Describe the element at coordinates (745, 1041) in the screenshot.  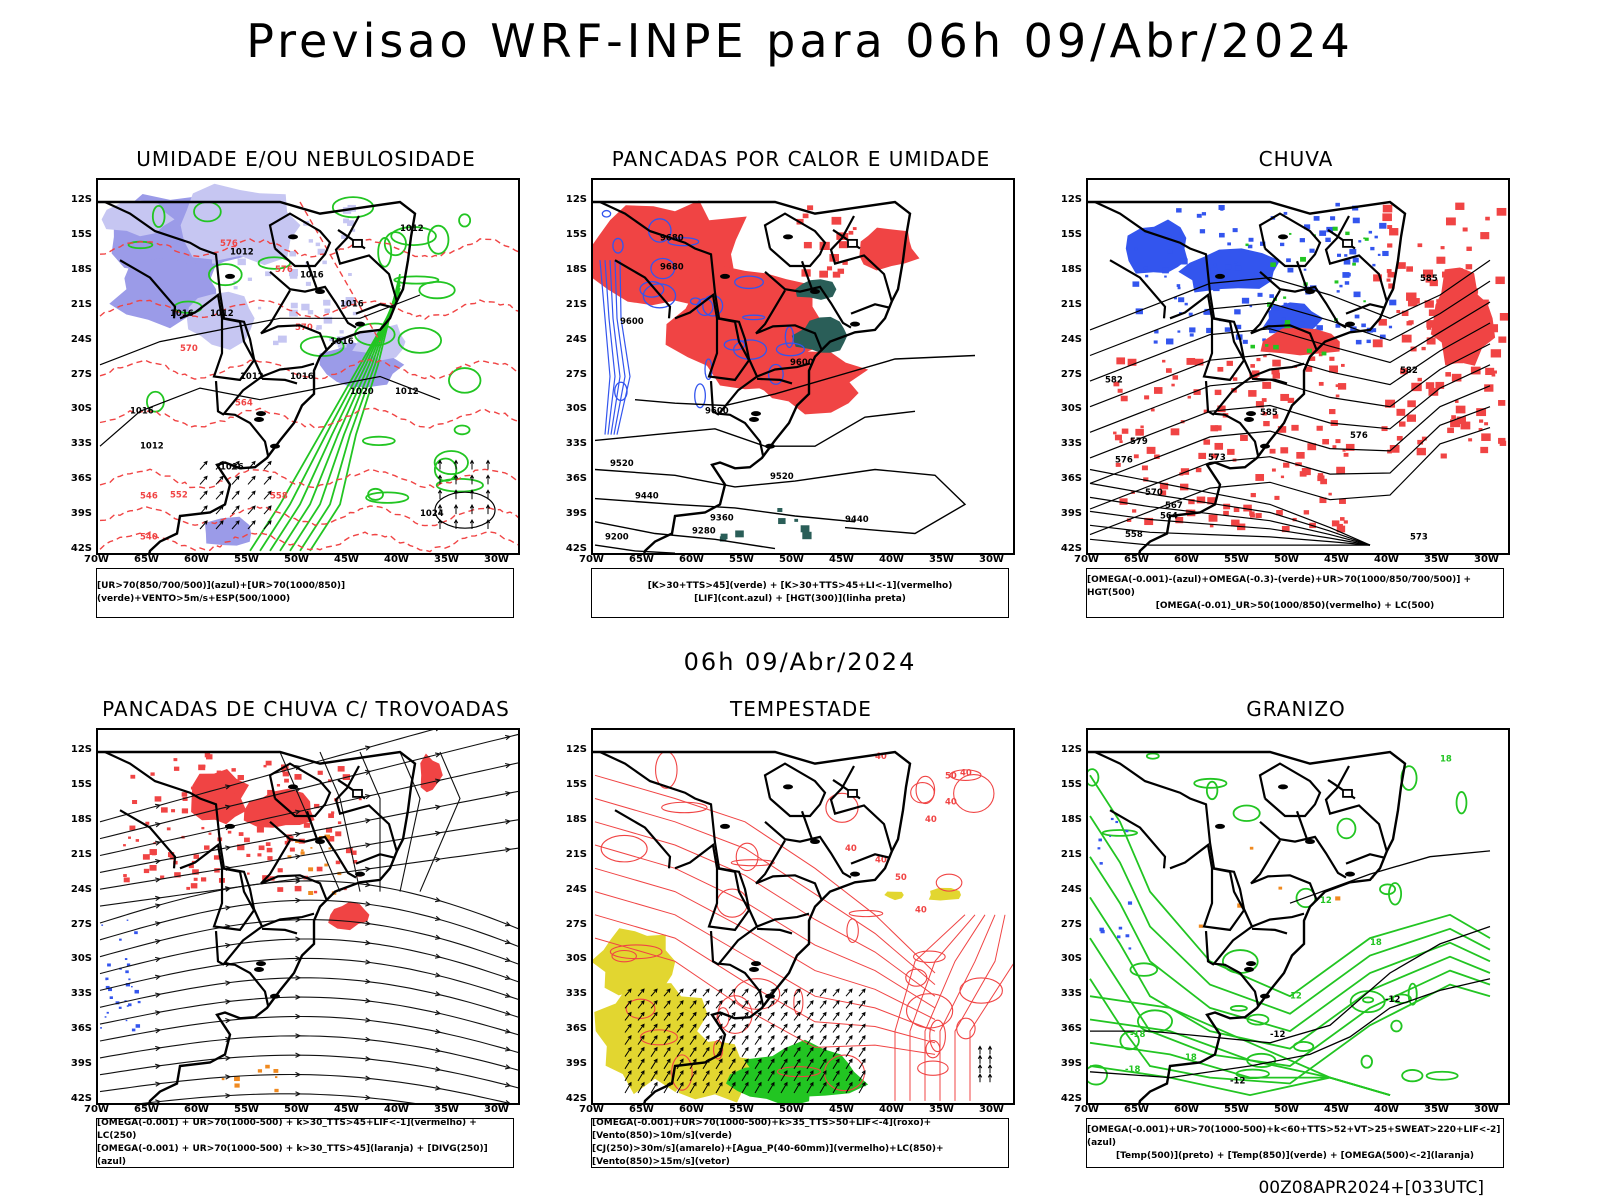
I see `wind-vectors` at that location.